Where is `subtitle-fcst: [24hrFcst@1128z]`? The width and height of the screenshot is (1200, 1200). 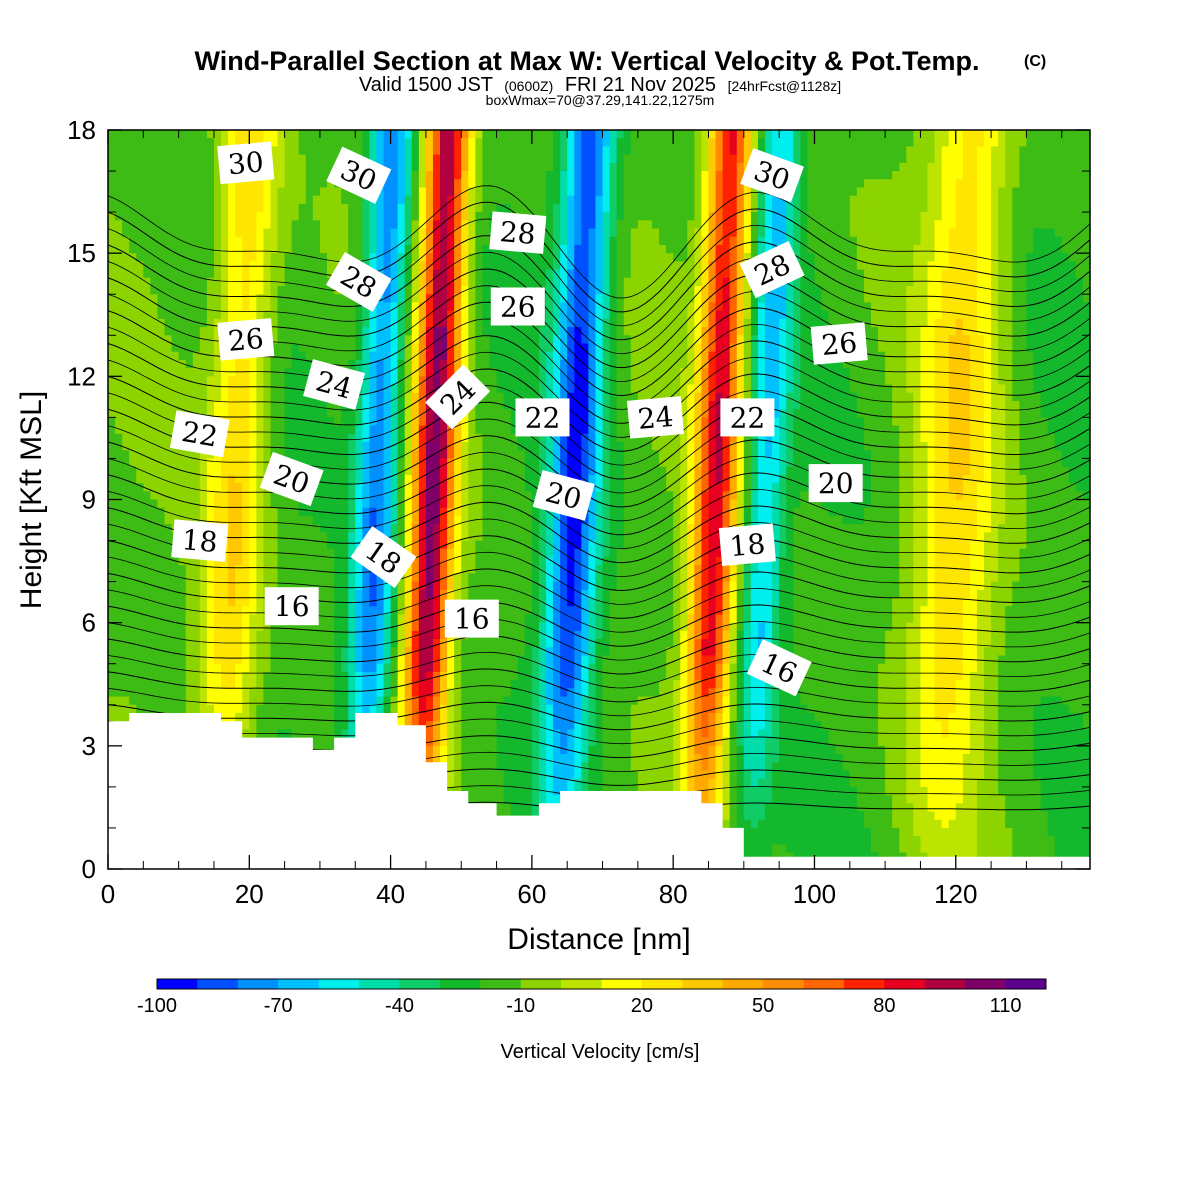 subtitle-fcst: [24hrFcst@1128z] is located at coordinates (785, 86).